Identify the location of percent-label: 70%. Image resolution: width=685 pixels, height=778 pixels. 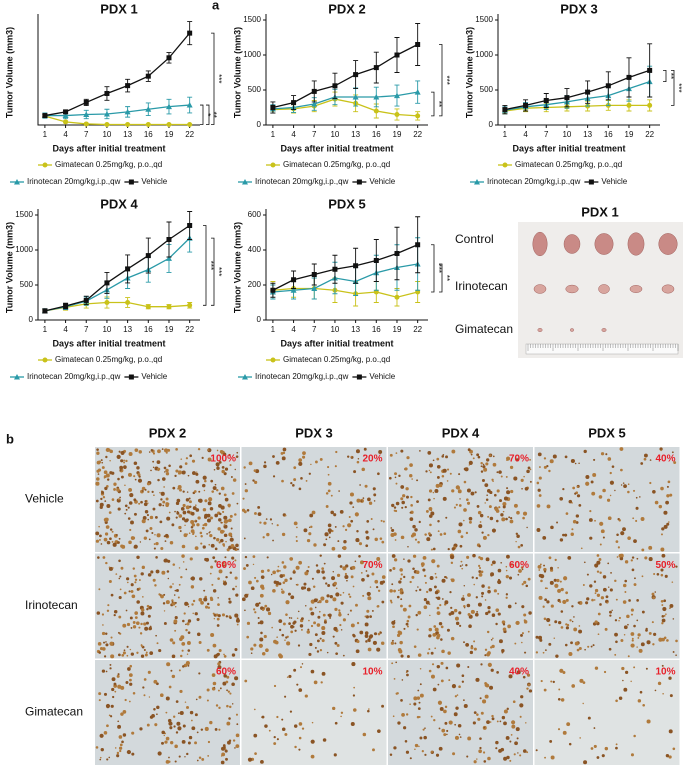
(519, 459).